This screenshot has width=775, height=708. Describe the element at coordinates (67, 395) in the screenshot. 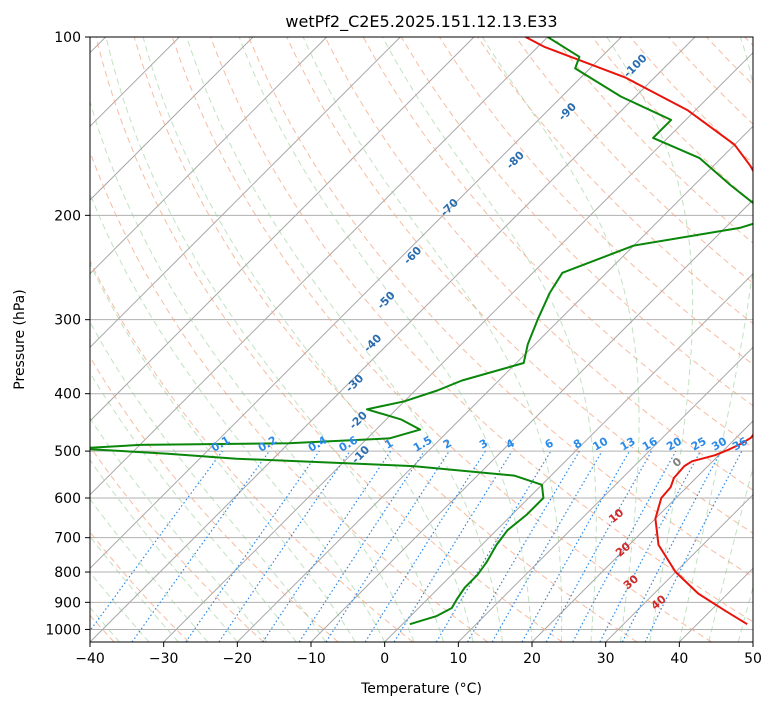

I see `y-tick-label: 400` at that location.